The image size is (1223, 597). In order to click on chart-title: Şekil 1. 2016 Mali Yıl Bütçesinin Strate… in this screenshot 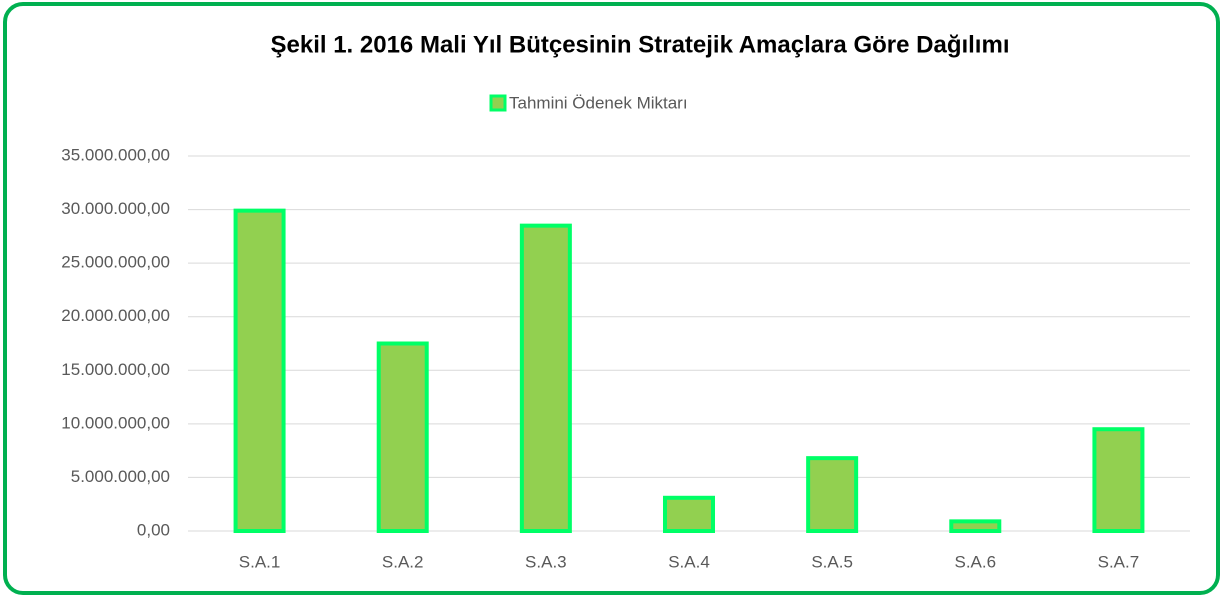, I will do `click(640, 44)`.